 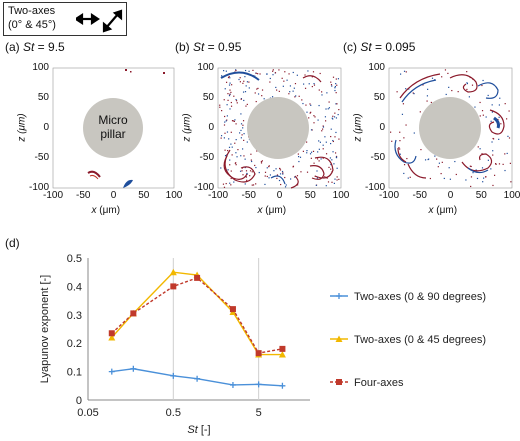 I want to click on panel-c: (c) St = 0.095, so click(x=430, y=133).